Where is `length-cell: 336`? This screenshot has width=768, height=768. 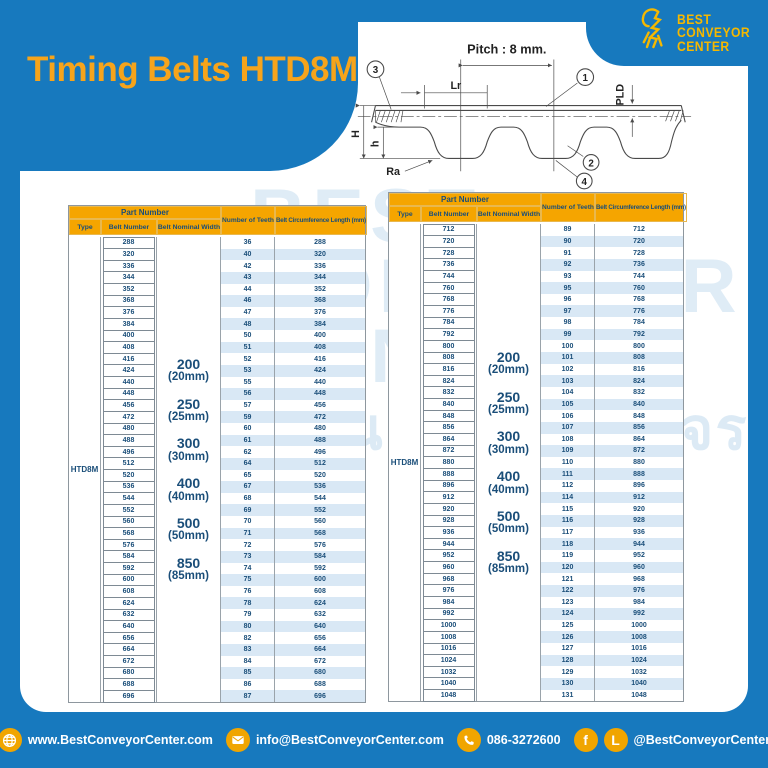 length-cell: 336 is located at coordinates (320, 266).